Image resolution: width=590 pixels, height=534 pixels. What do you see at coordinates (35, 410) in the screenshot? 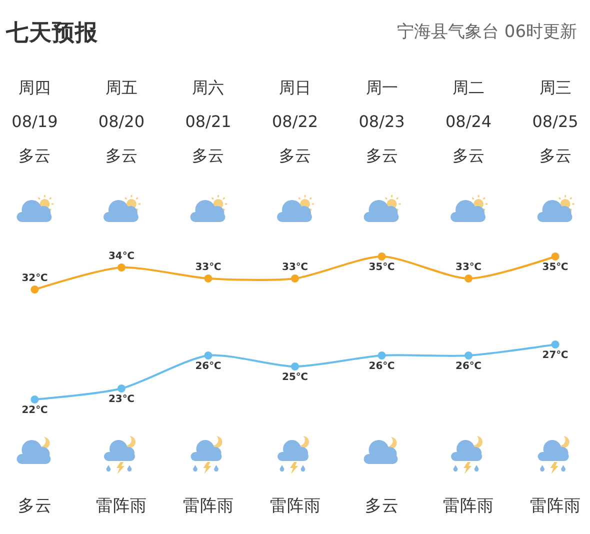
I see `data-label: 22℃` at bounding box center [35, 410].